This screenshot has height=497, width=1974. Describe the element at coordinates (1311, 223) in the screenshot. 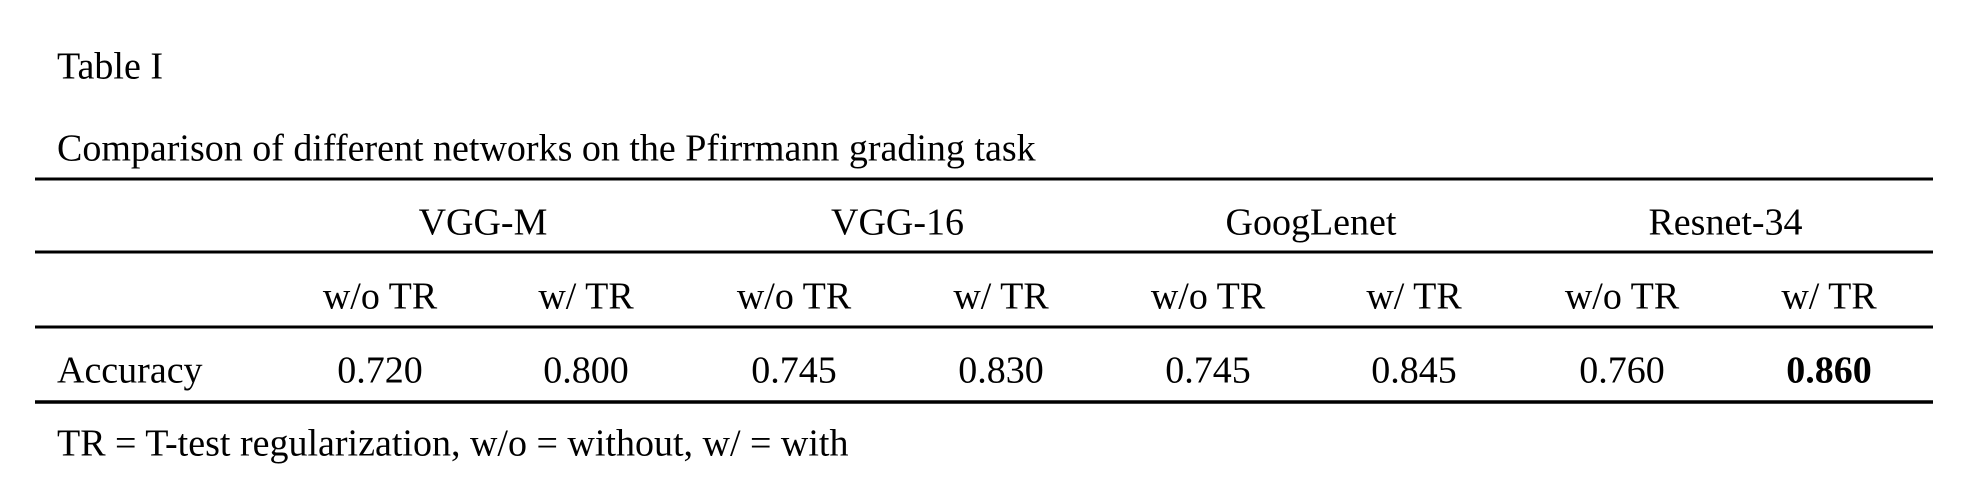

I see `group-header: GoogLenet` at that location.